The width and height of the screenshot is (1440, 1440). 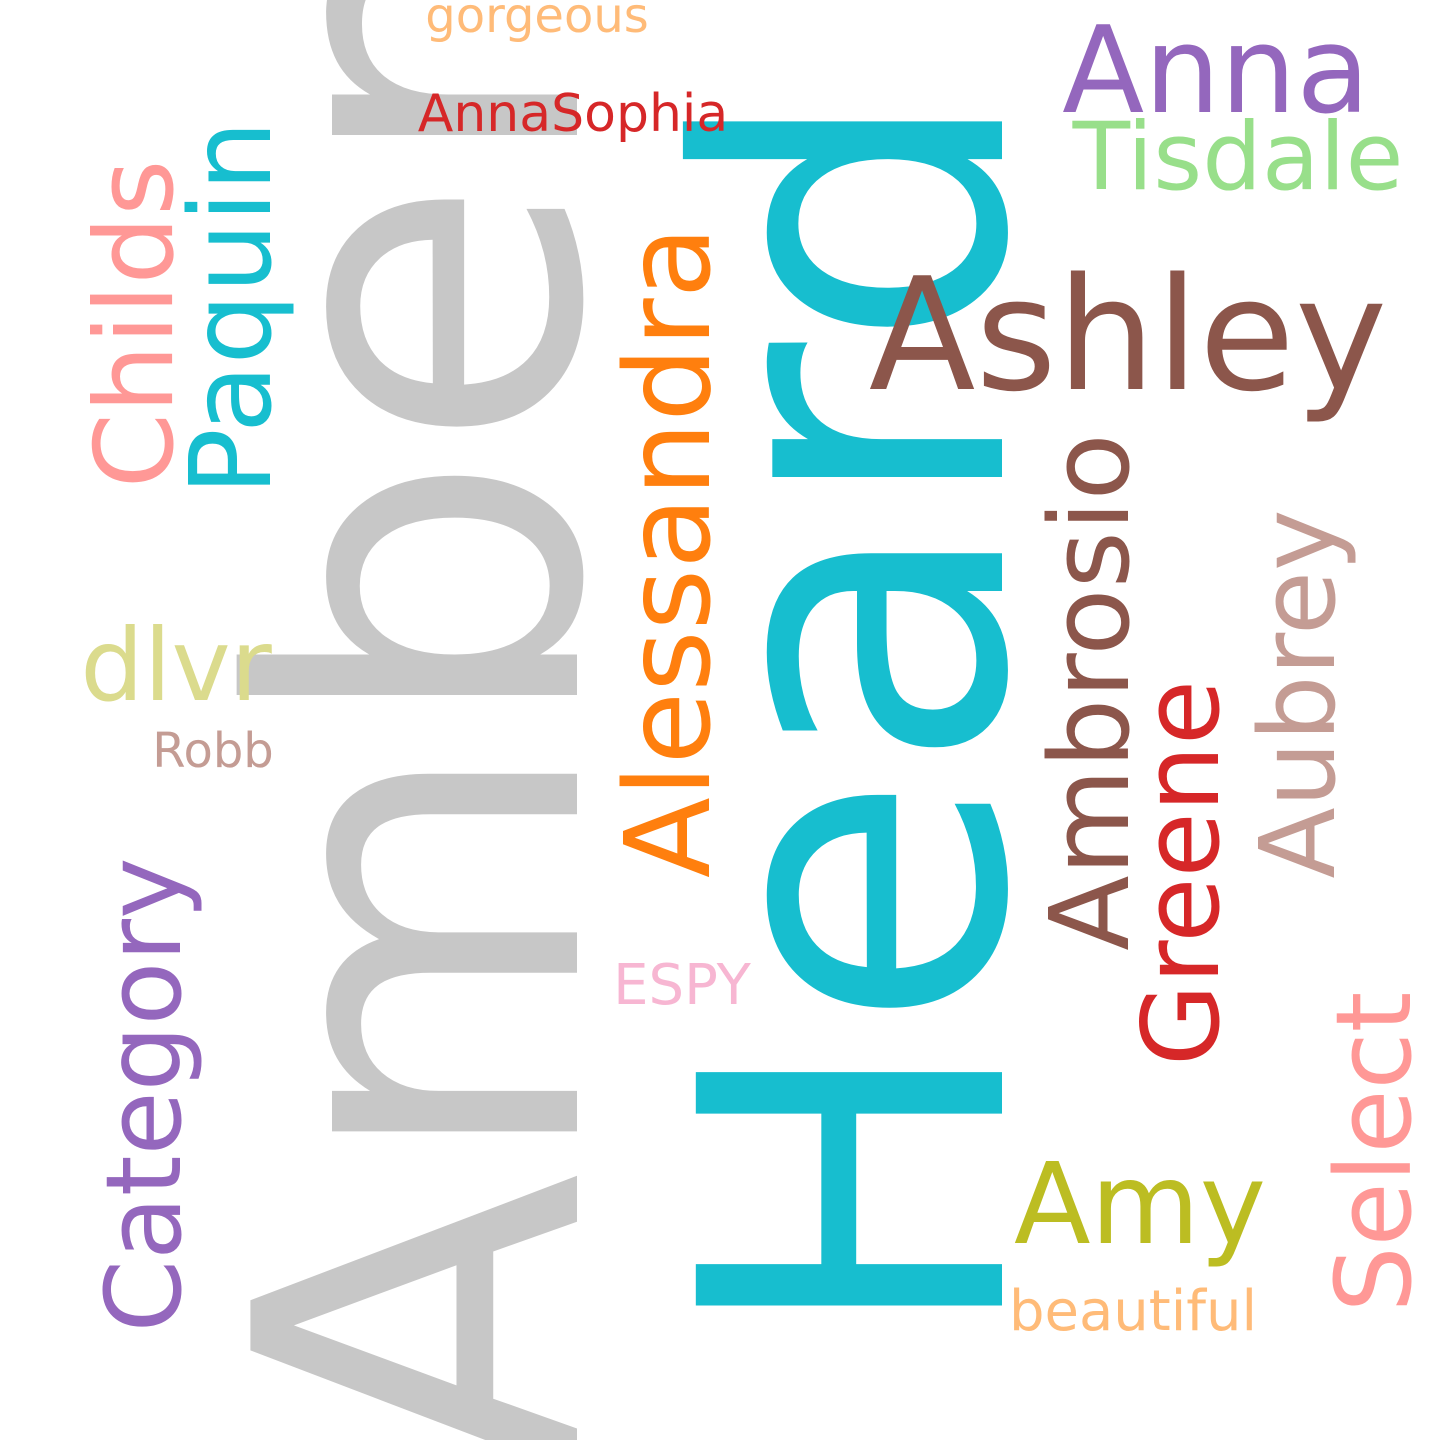 What do you see at coordinates (144, 1095) in the screenshot?
I see `word-category: Category` at bounding box center [144, 1095].